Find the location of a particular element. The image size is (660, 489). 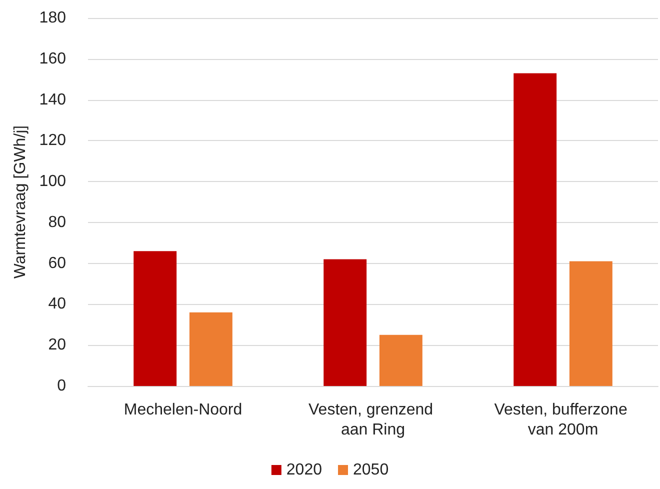

x-tick-label: Vesten, grenzend aan Ring is located at coordinates (373, 420).